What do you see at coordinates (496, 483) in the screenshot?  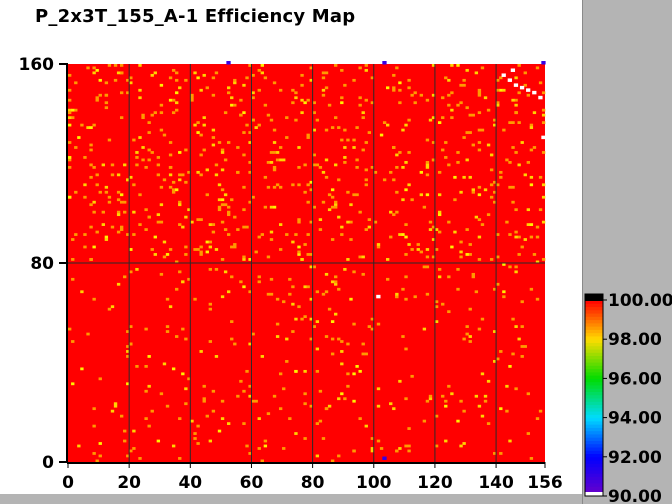 I see `x-tick-label: 140` at bounding box center [496, 483].